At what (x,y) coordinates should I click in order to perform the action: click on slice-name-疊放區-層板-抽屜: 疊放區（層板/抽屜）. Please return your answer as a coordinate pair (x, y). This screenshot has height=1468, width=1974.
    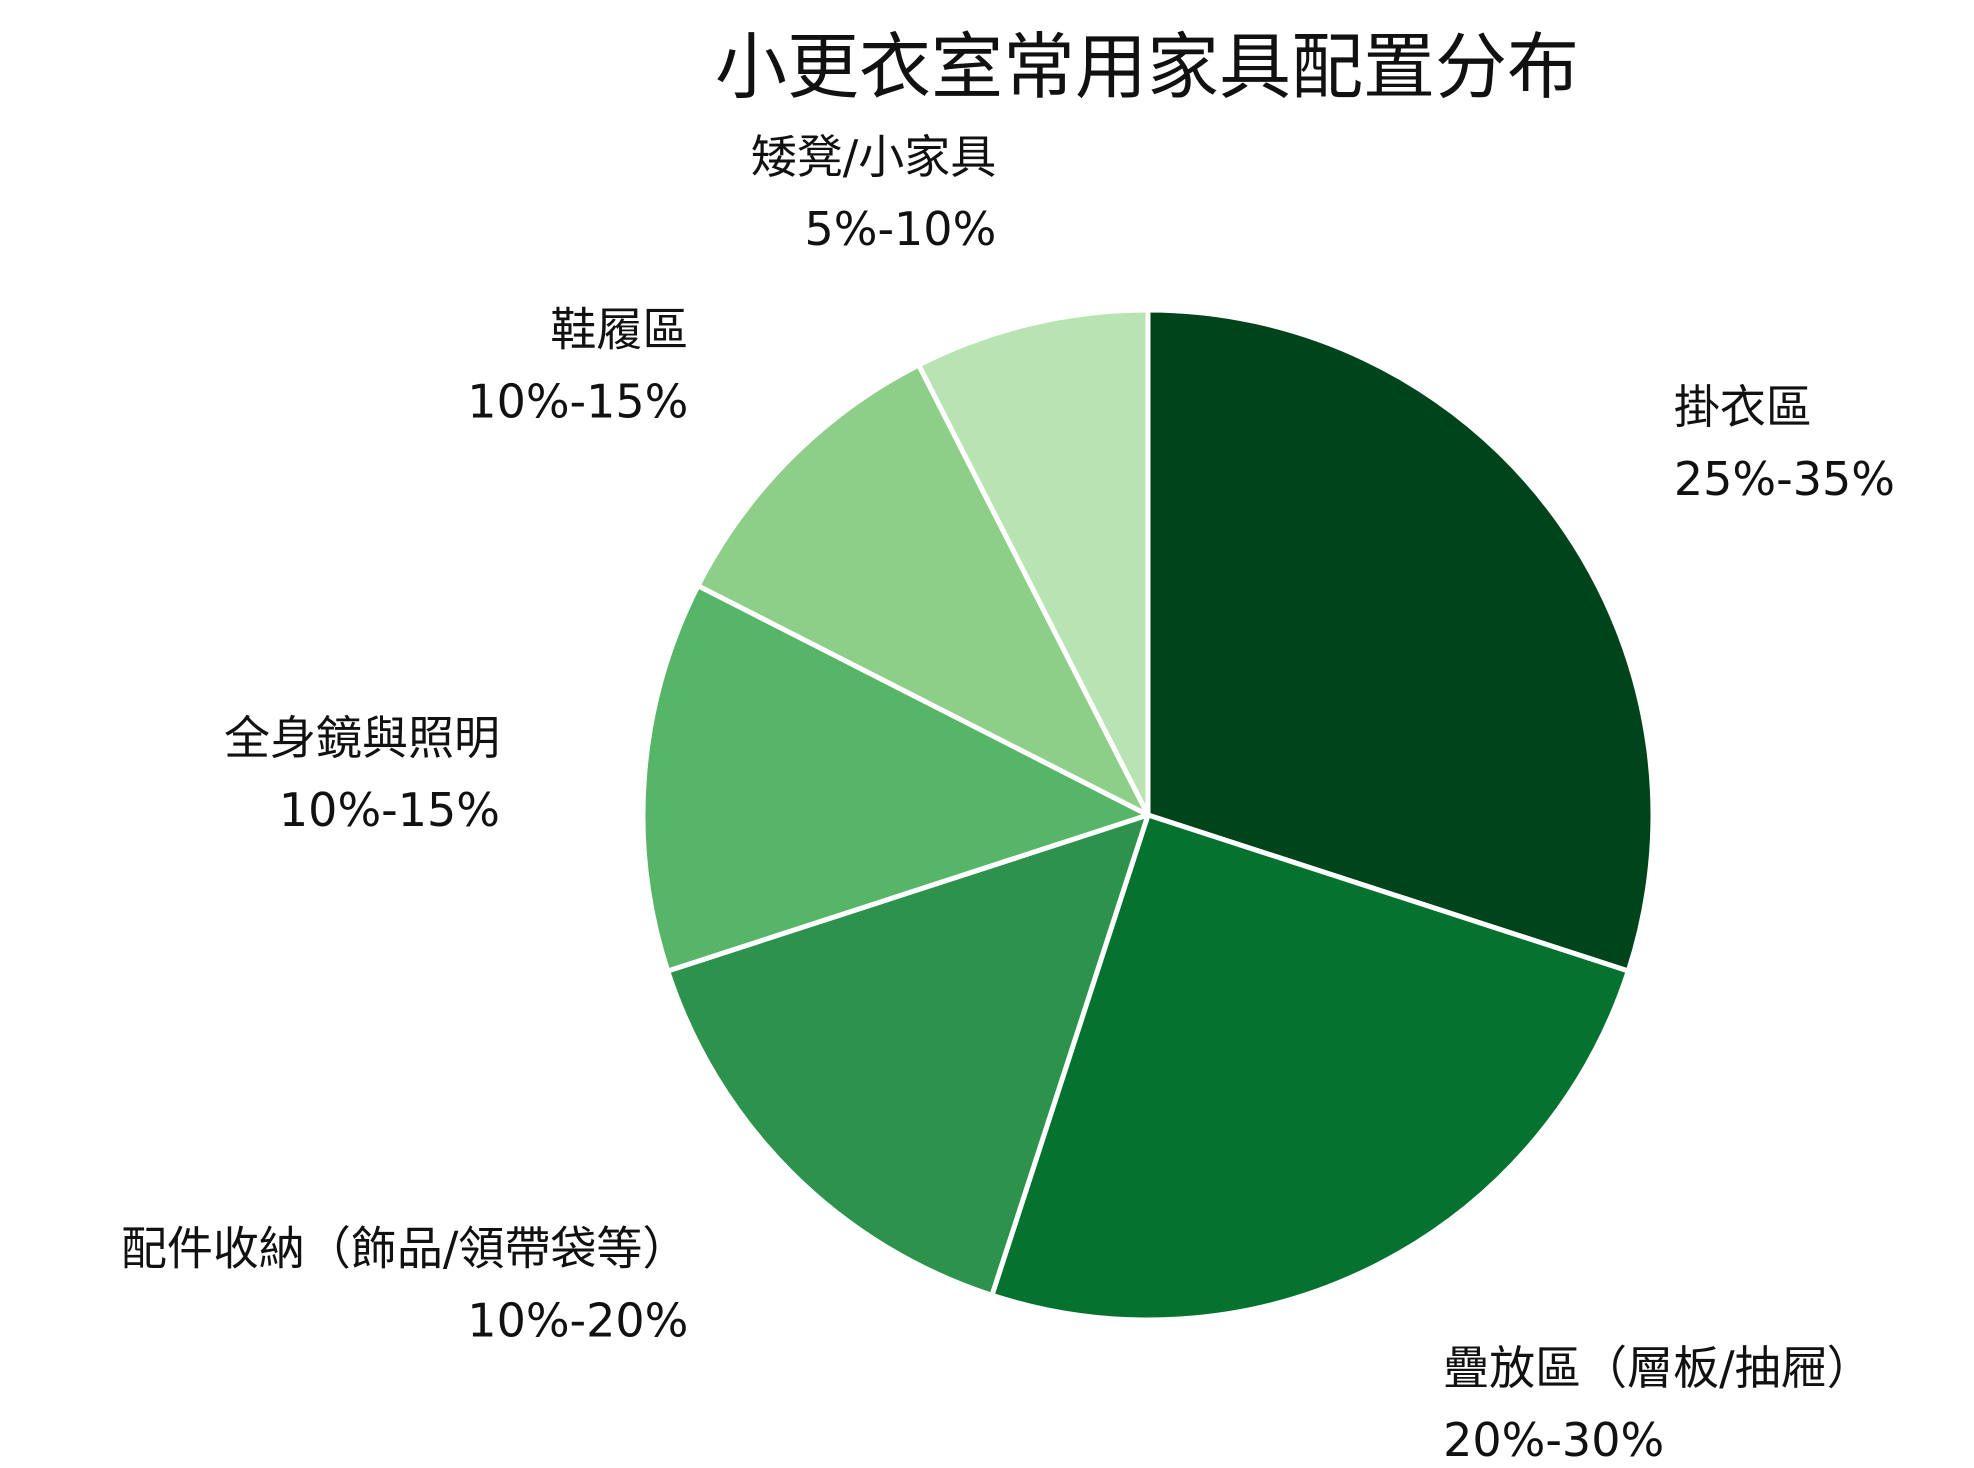
    Looking at the image, I should click on (1658, 1368).